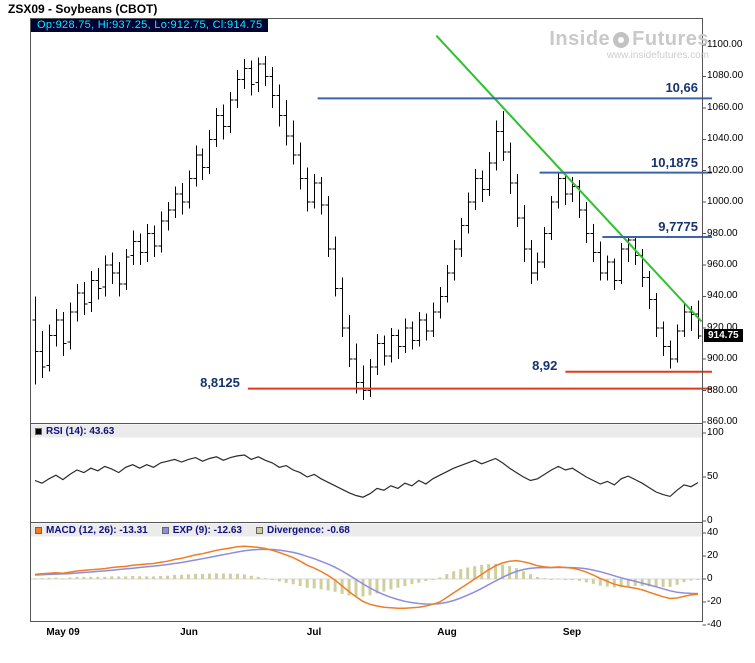 The height and width of the screenshot is (663, 755). Describe the element at coordinates (83, 9) in the screenshot. I see `page-title: ZSX09 - Soybeans (CBOT)` at that location.